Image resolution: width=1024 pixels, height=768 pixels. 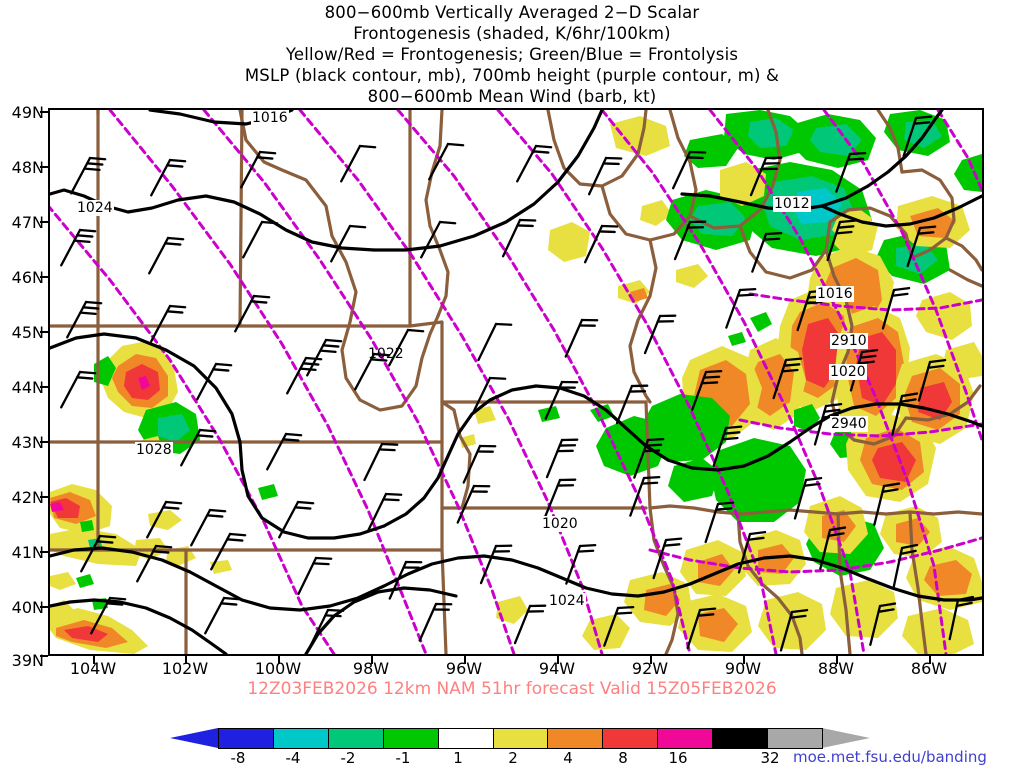 What do you see at coordinates (890, 757) in the screenshot?
I see `site-watermark: moe.met.fsu.edu/banding` at bounding box center [890, 757].